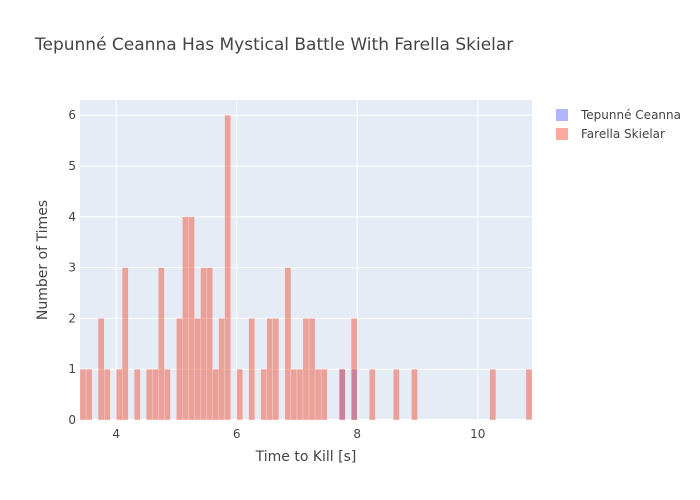  Describe the element at coordinates (72, 115) in the screenshot. I see `y-tick-label: 6` at that location.